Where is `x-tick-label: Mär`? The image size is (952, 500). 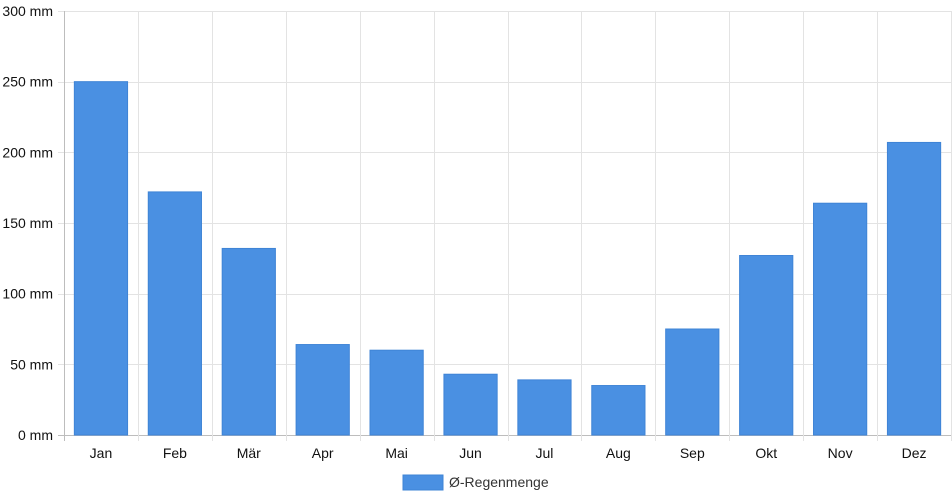
x-tick-label: Mär is located at coordinates (249, 453).